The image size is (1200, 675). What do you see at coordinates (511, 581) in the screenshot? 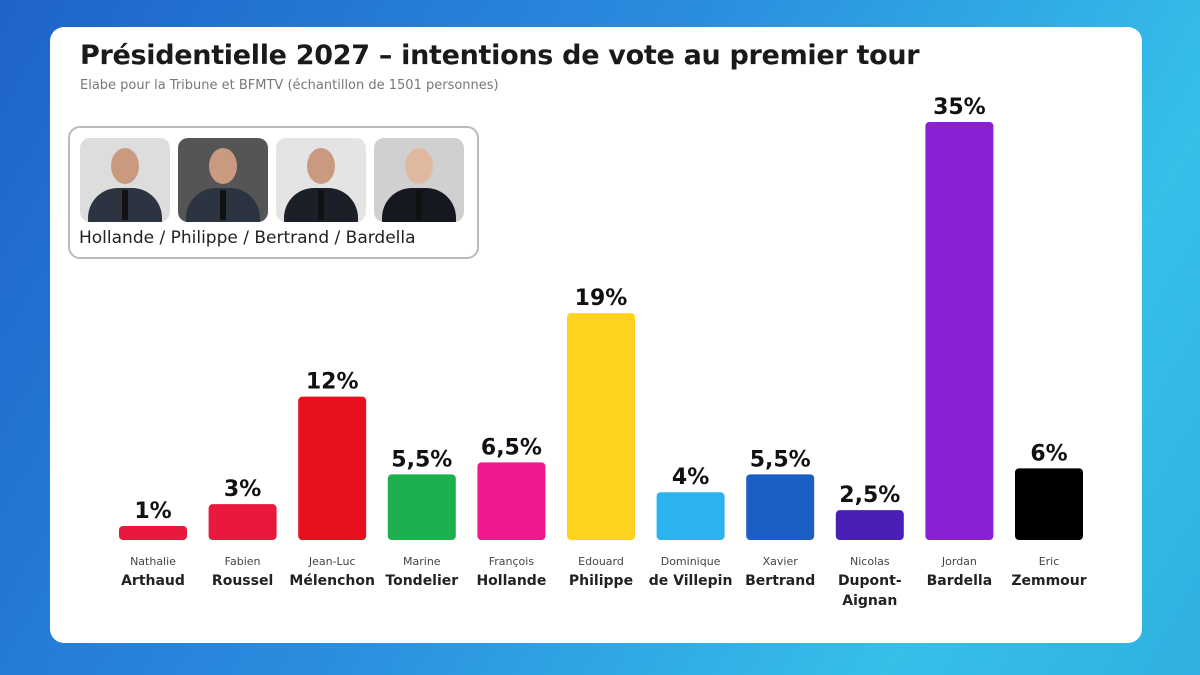
I see `candidate-last-name: Hollande` at bounding box center [511, 581].